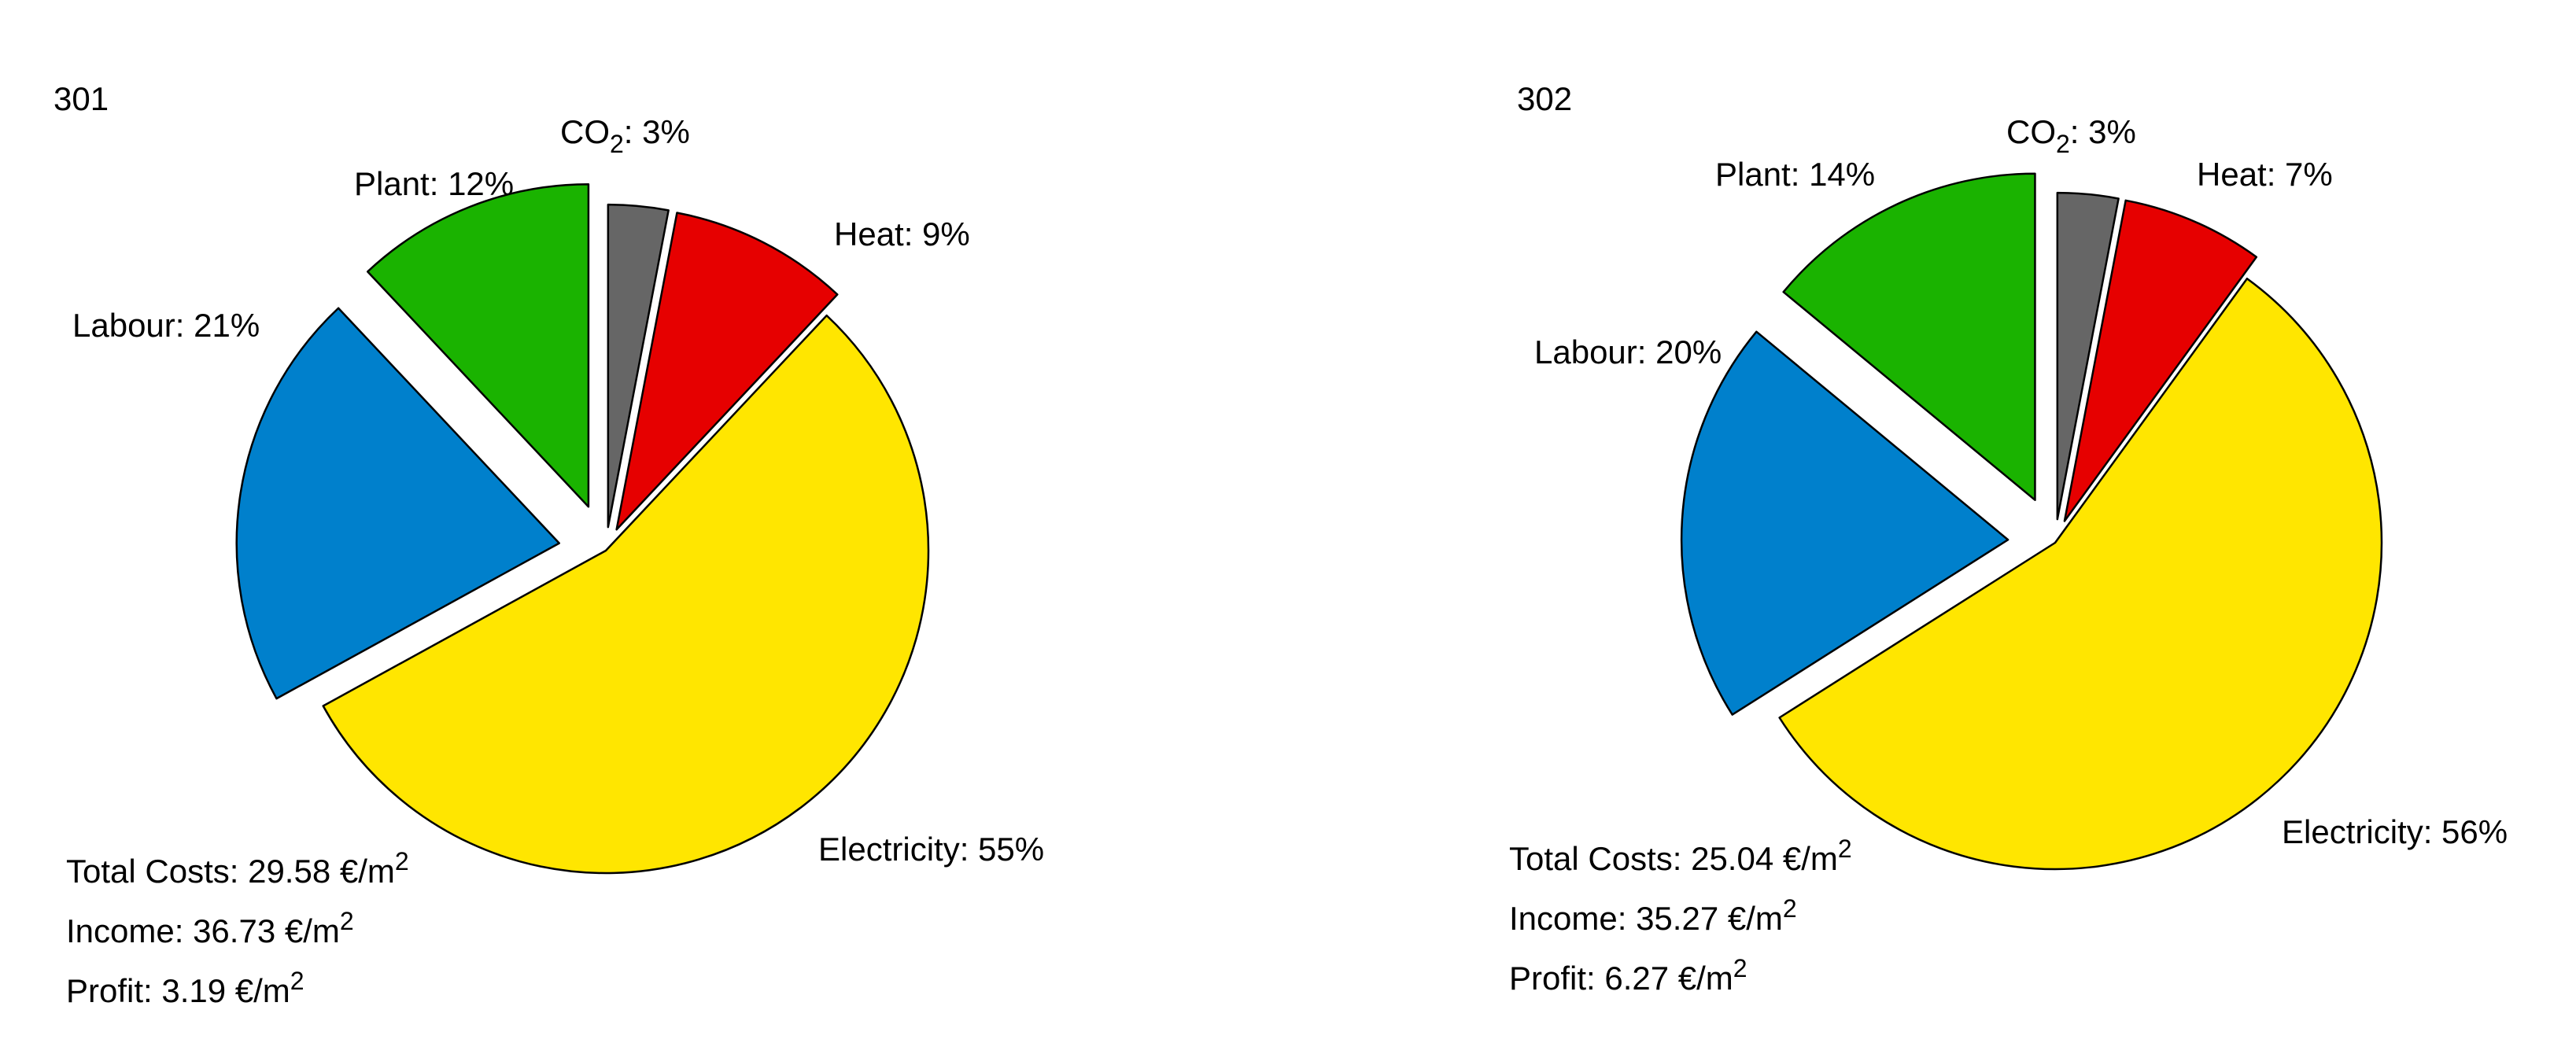 This screenshot has height=1054, width=2576. I want to click on summary-line-2: Income: 35.27 €/m2, so click(1653, 915).